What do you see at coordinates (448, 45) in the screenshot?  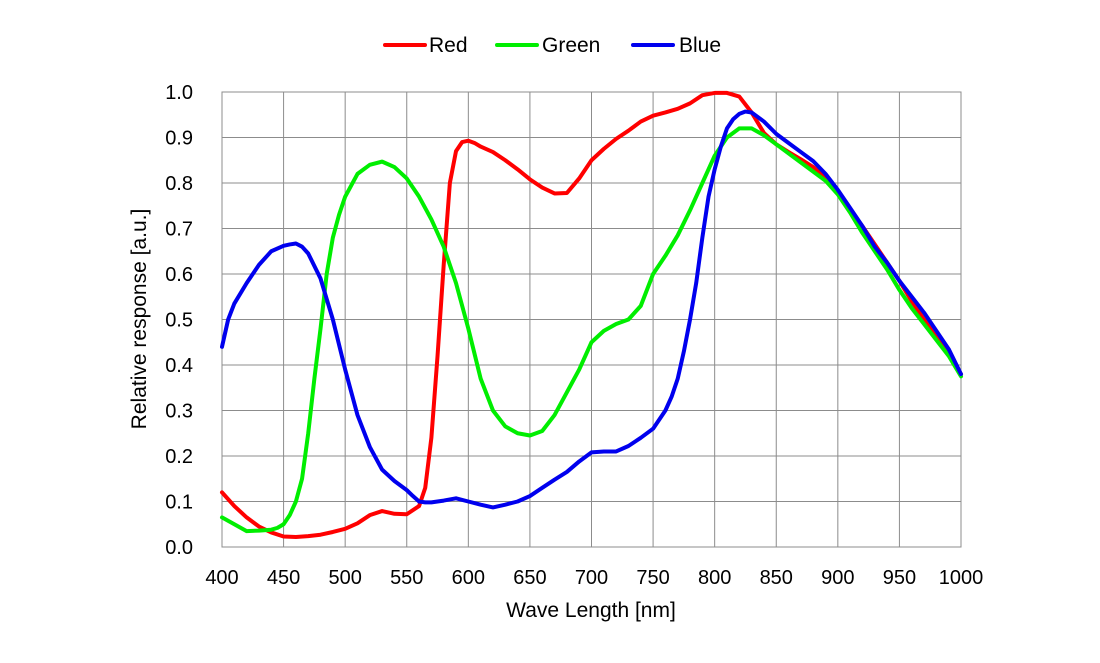 I see `legend-label-red: Red` at bounding box center [448, 45].